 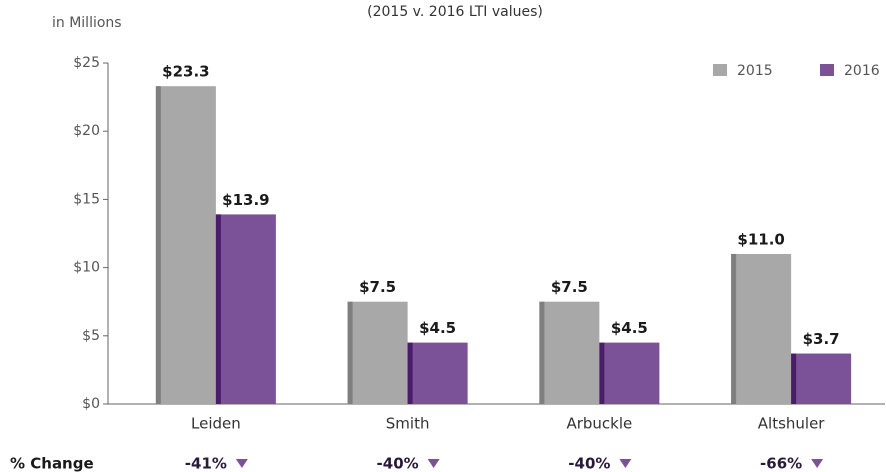 I want to click on y-tick-label: $10, so click(x=86, y=268).